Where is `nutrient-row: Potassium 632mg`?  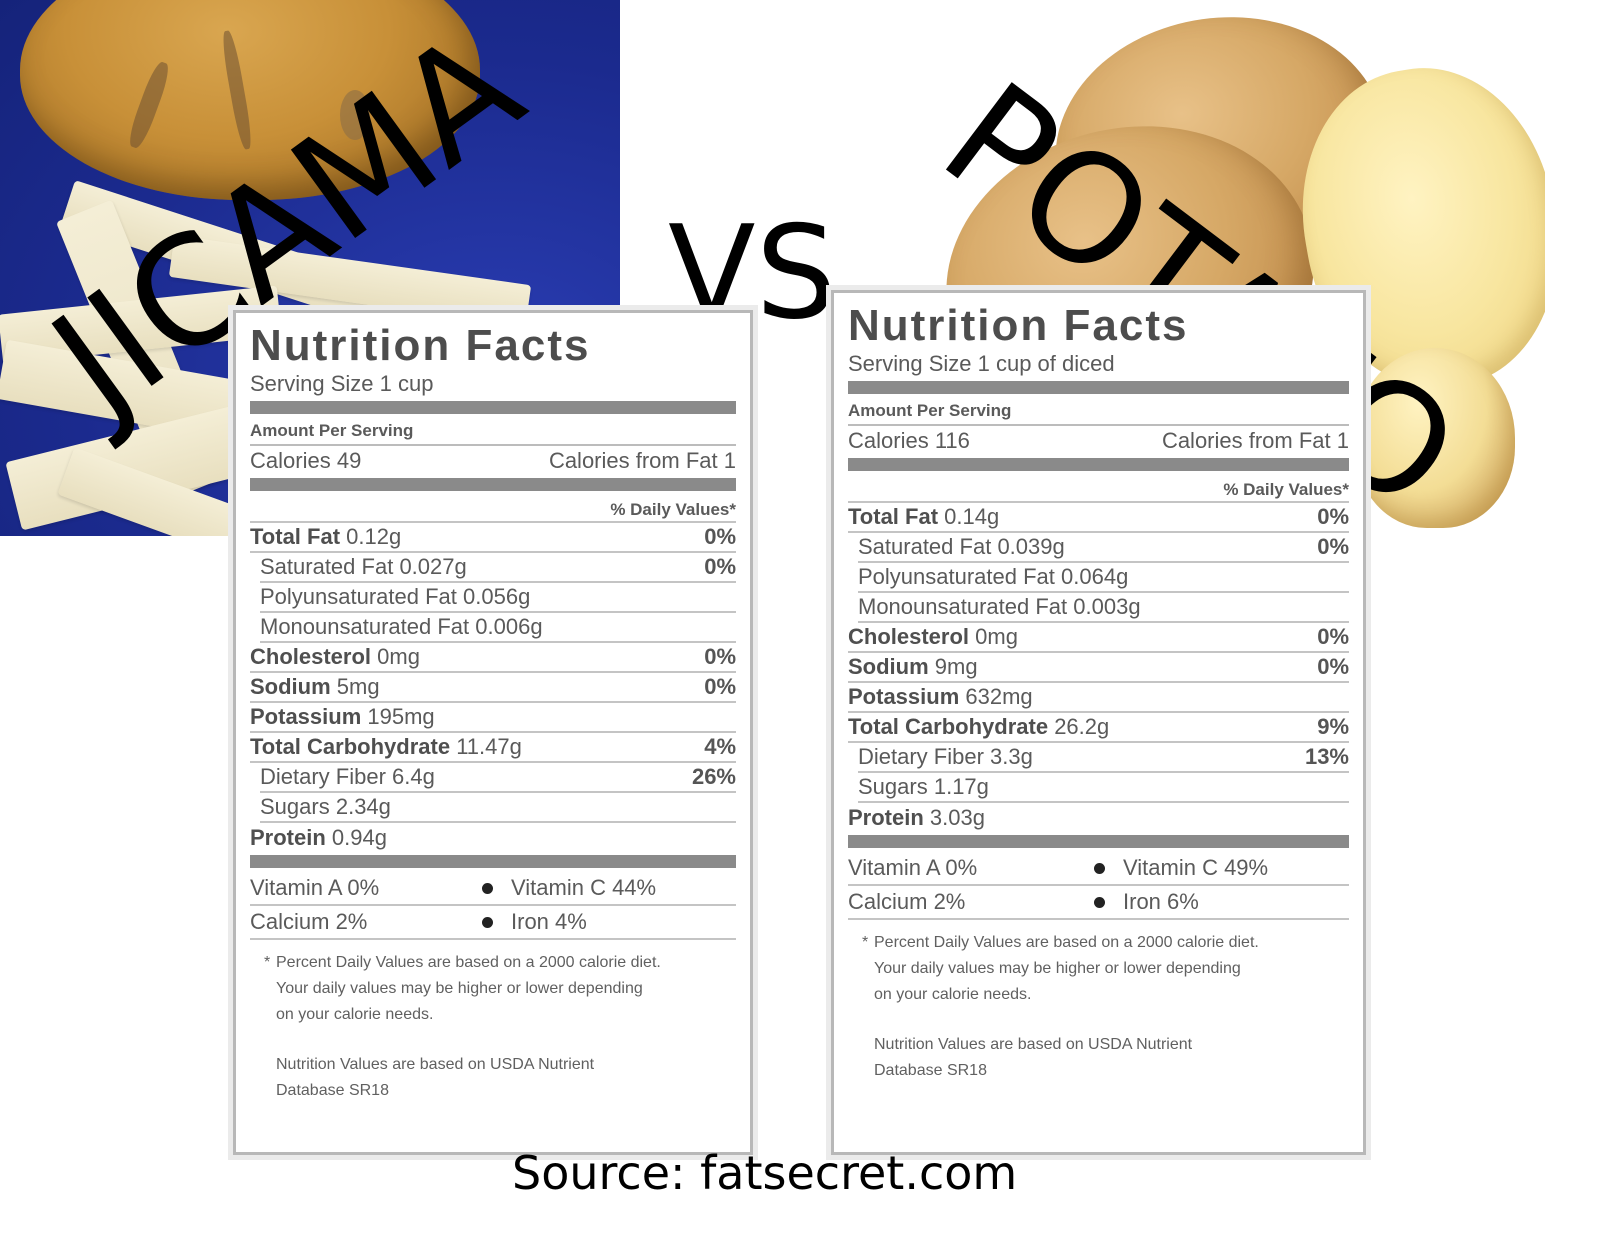 nutrient-row: Potassium 632mg is located at coordinates (1098, 698).